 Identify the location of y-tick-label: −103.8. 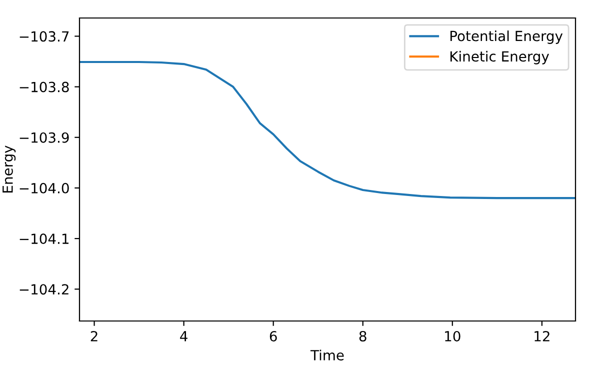
(44, 87).